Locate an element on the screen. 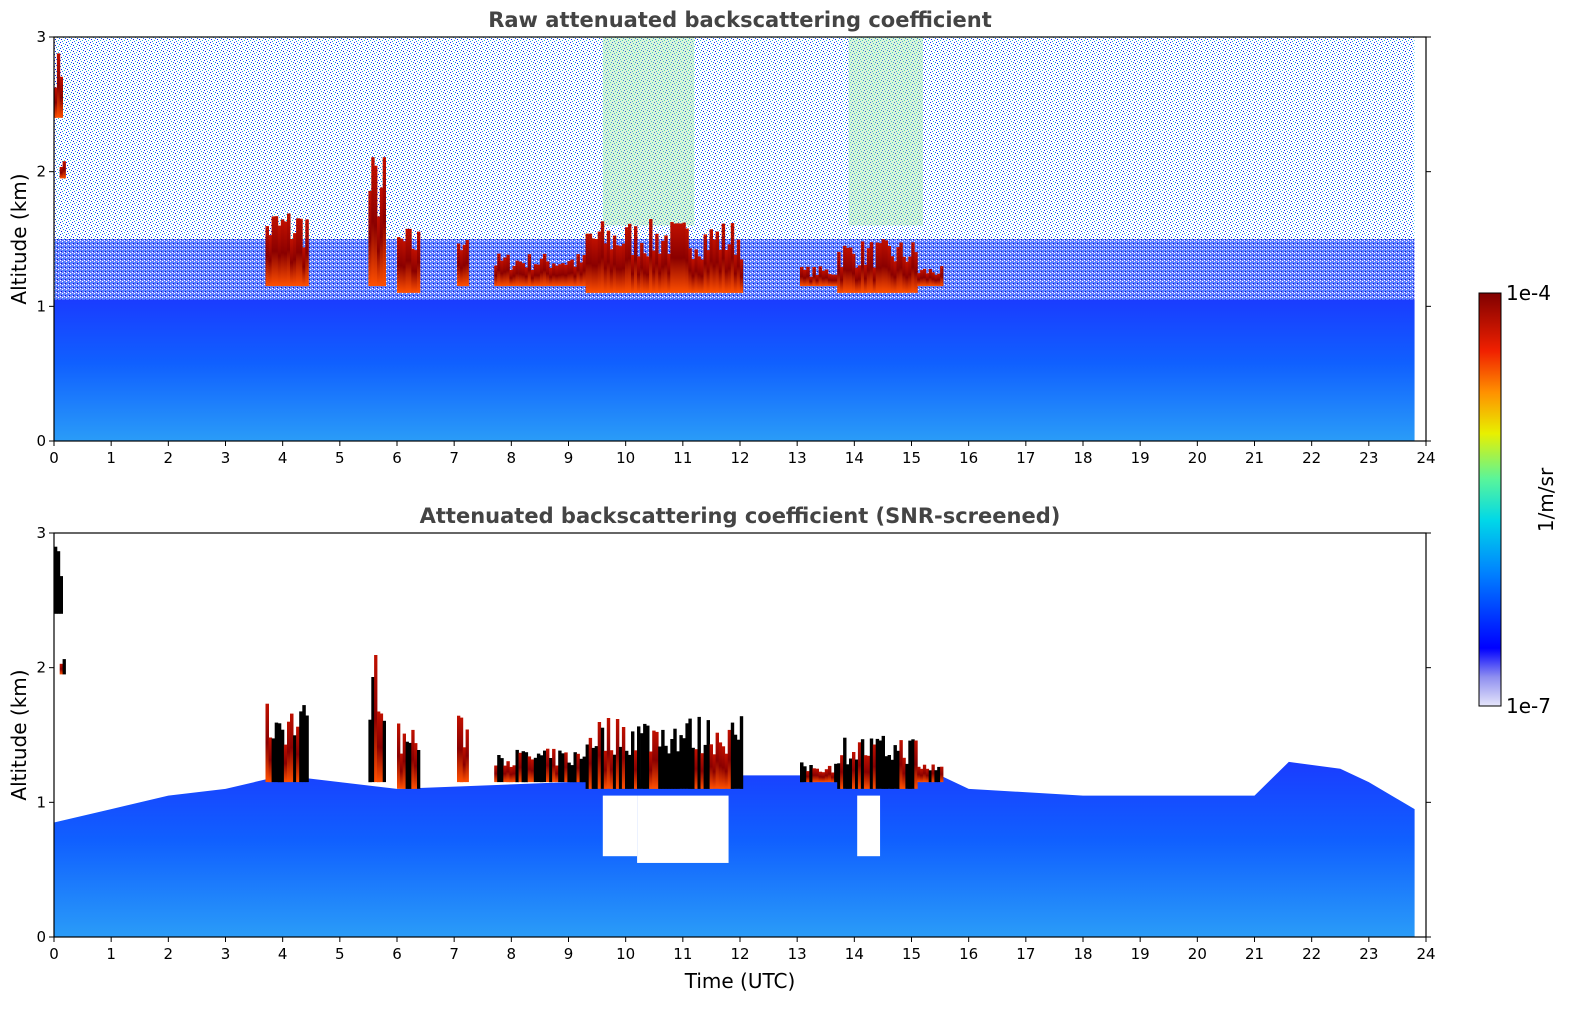  x-axis: 0 1 2 3 4 5 6 7 8 9 10 11 12 13 14 15 16 17 18 19 20 21 22 23 24 is located at coordinates (742, 950).